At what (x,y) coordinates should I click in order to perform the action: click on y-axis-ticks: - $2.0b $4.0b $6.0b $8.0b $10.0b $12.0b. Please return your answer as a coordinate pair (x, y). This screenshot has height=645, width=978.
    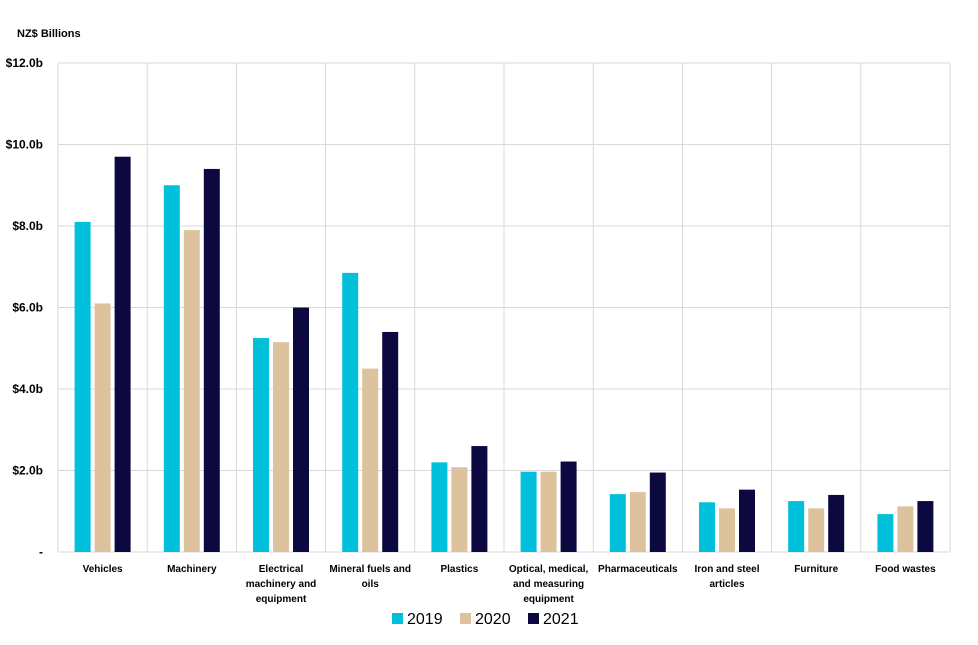
    Looking at the image, I should click on (24, 307).